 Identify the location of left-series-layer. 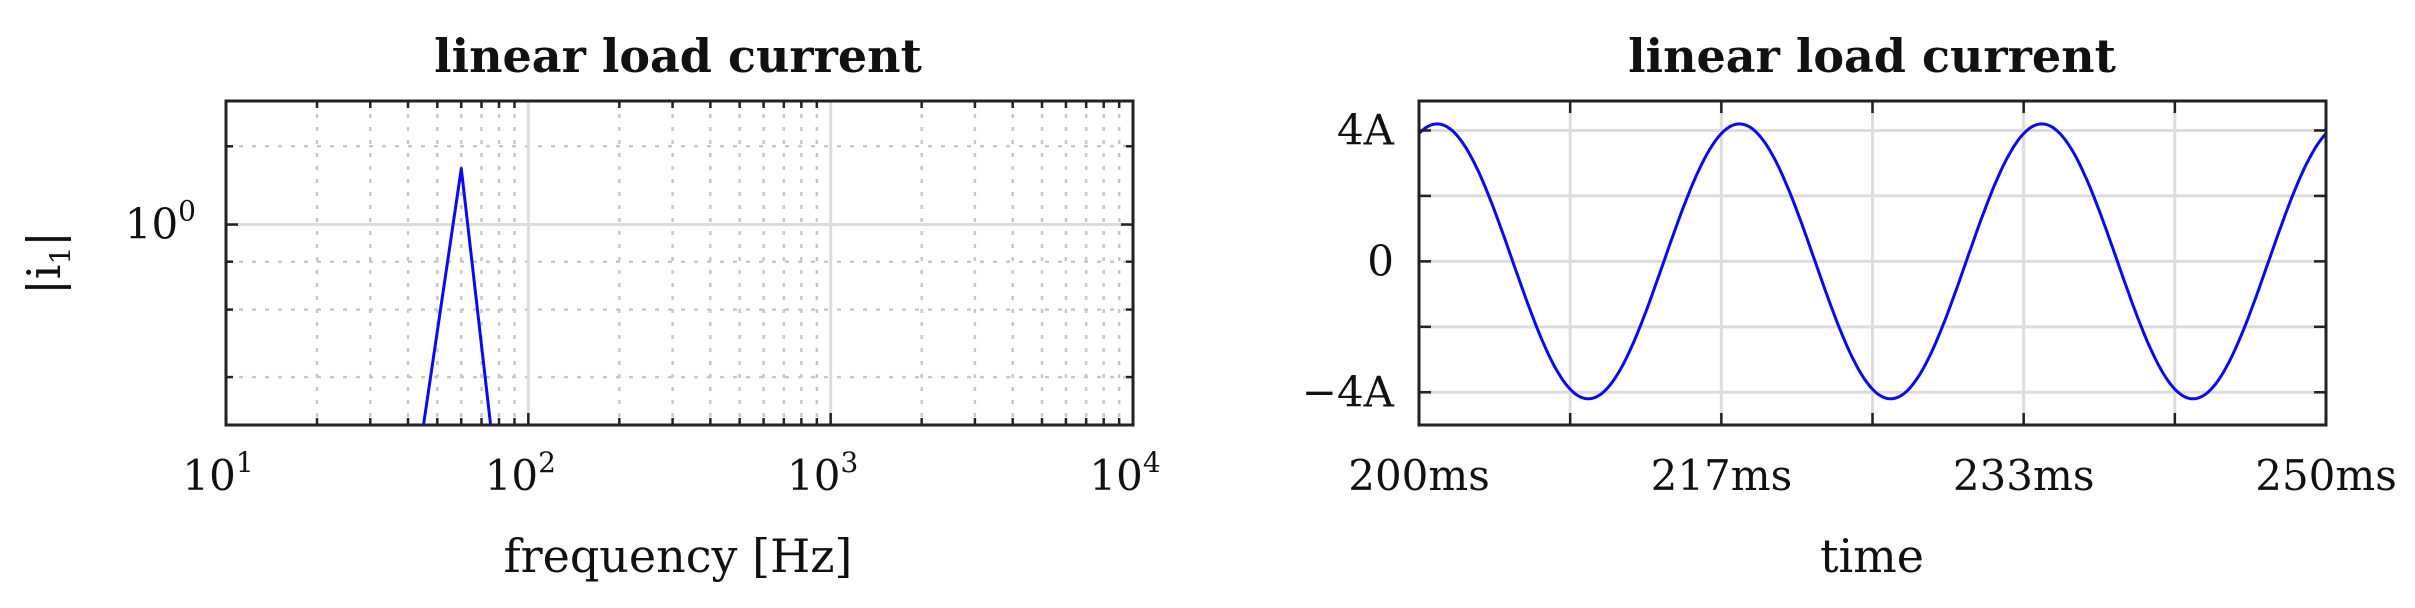
(457, 296).